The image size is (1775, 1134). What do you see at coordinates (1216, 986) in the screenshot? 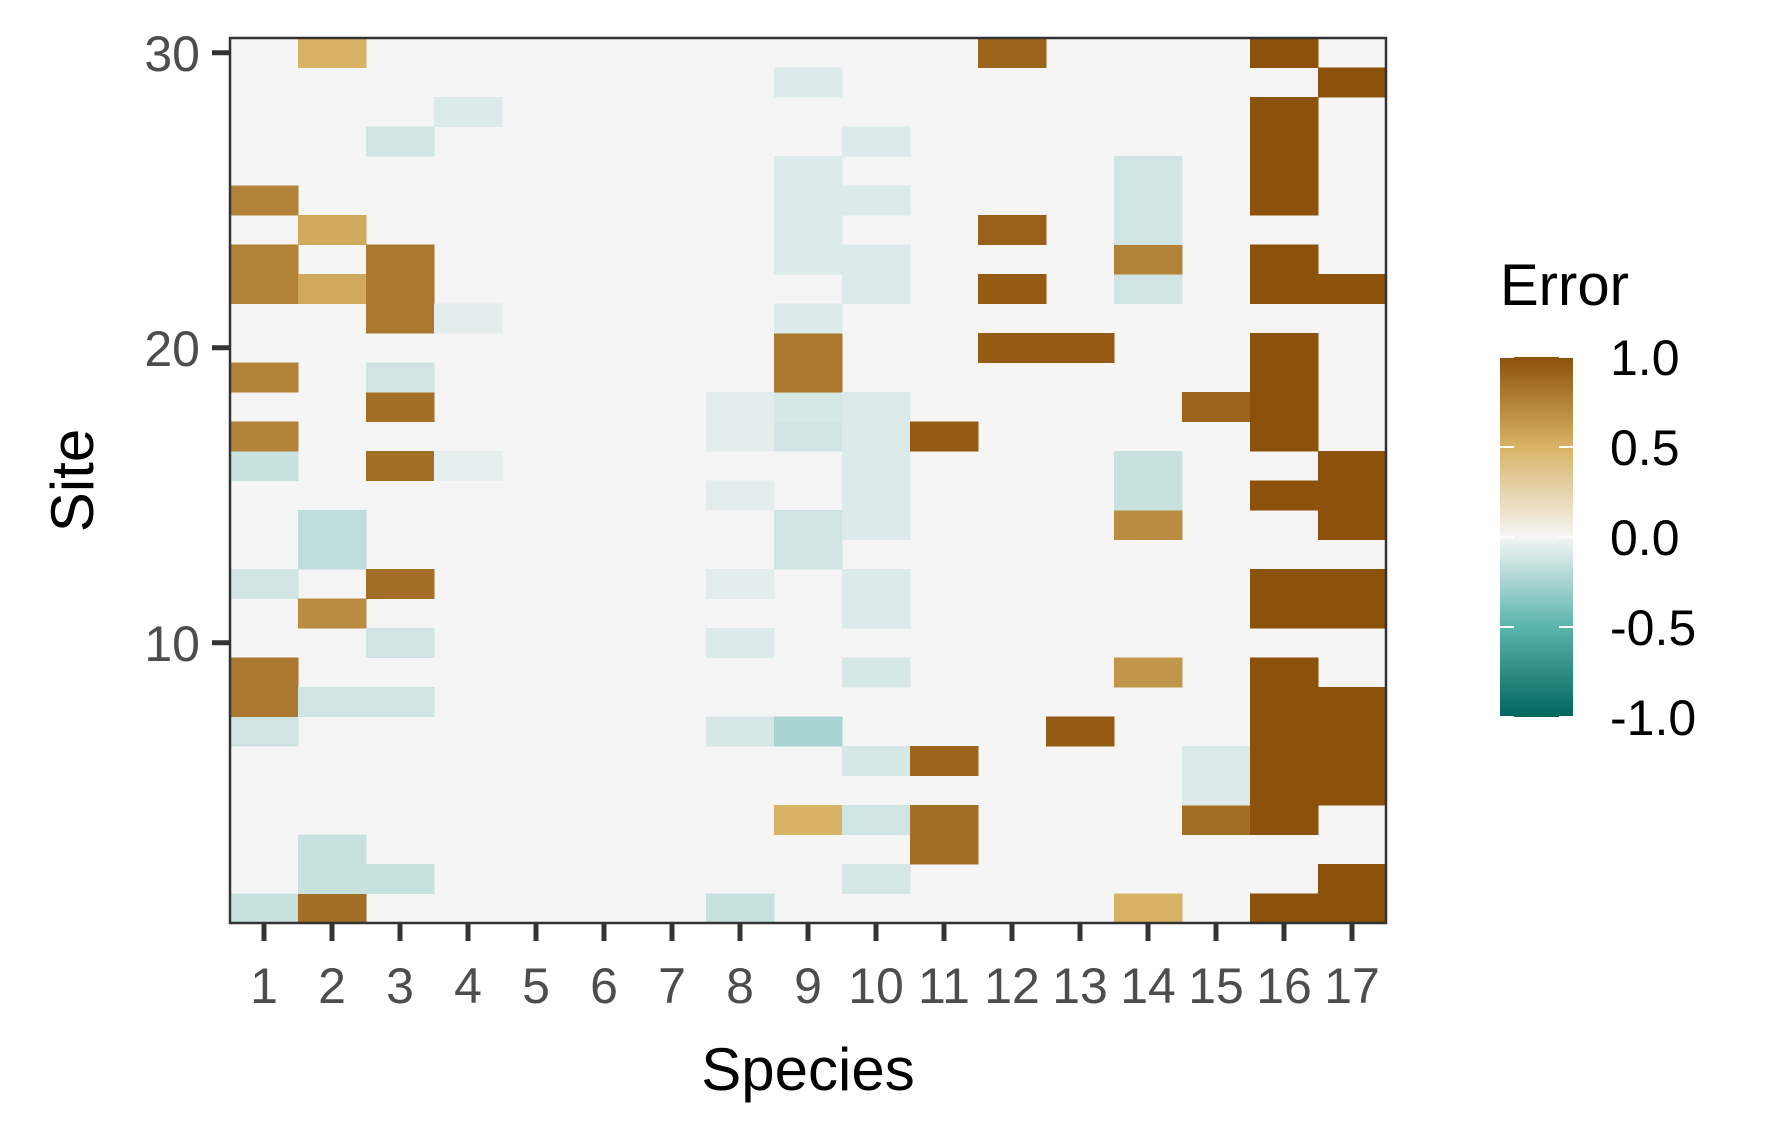
I see `x-tick-label: 15` at bounding box center [1216, 986].